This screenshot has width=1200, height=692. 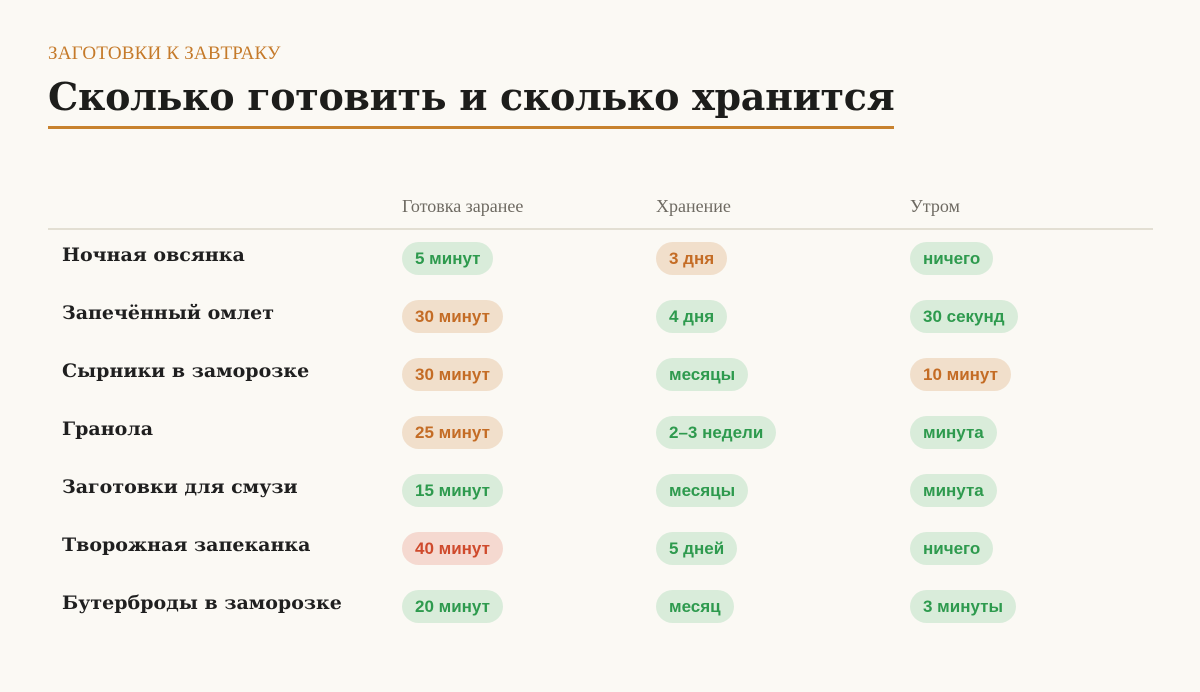 What do you see at coordinates (180, 487) in the screenshot?
I see `row-dish-name: Заготовки для смузи` at bounding box center [180, 487].